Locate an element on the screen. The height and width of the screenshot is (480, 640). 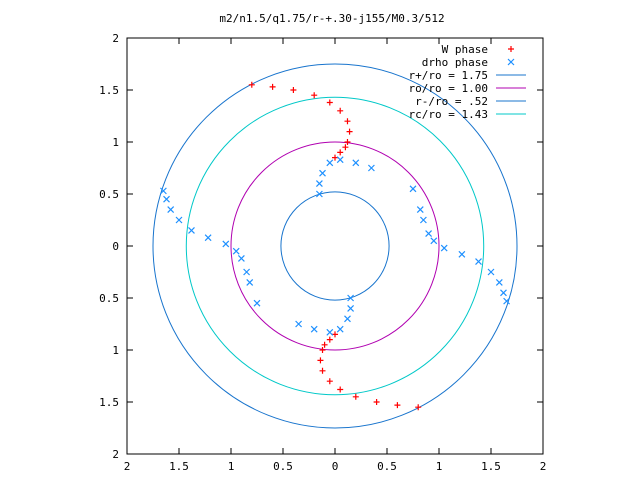
legend-label: rc/ro = 1.43 is located at coordinates (448, 114).